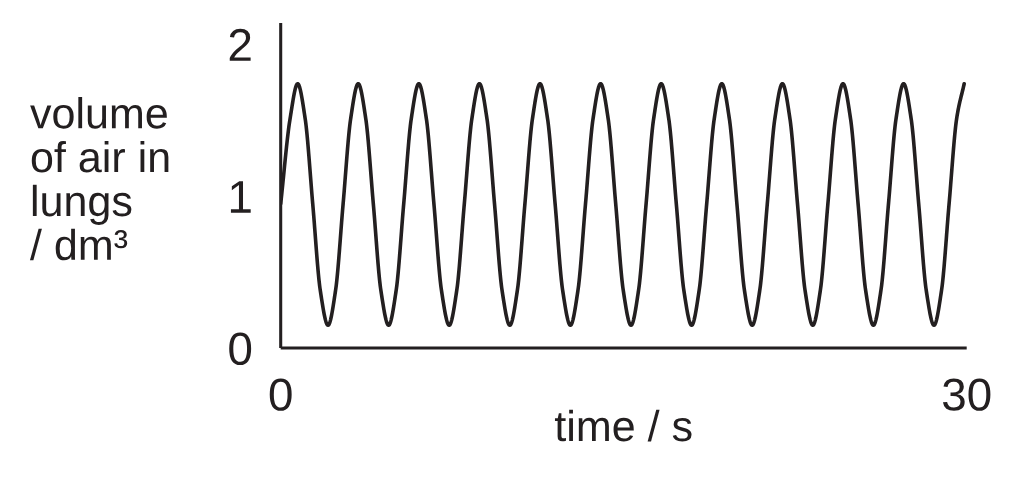  Describe the element at coordinates (240, 197) in the screenshot. I see `y-tick-label: 1` at that location.